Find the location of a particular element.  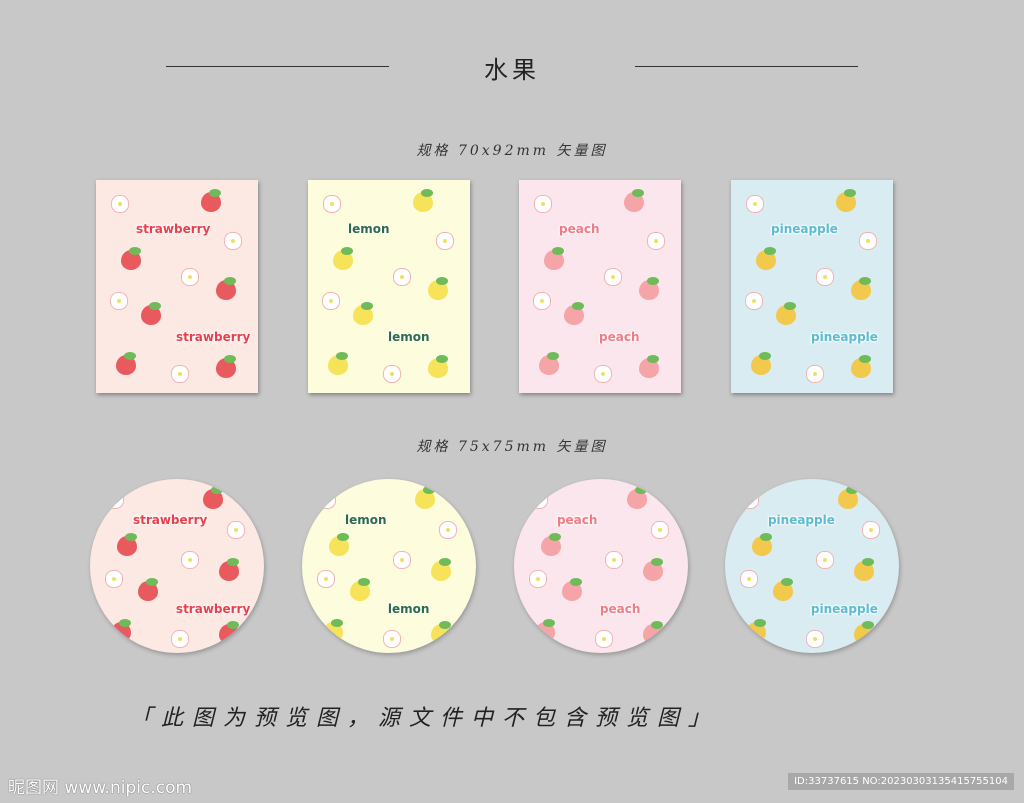

label-card-rect: peach peach is located at coordinates (600, 286).